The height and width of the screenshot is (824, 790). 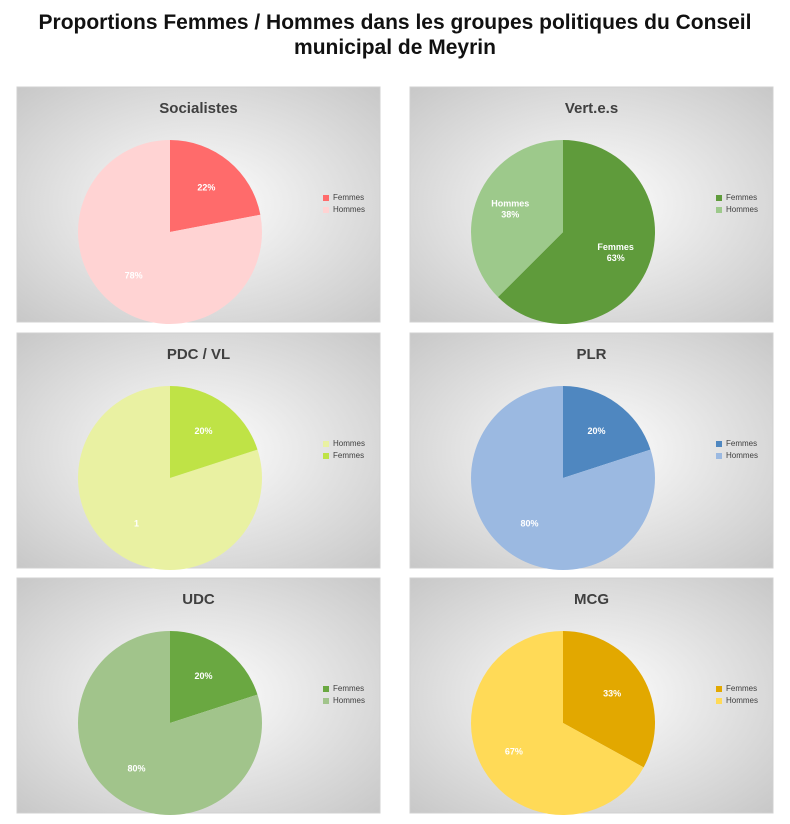 I want to click on value-label: 67%, so click(x=514, y=751).